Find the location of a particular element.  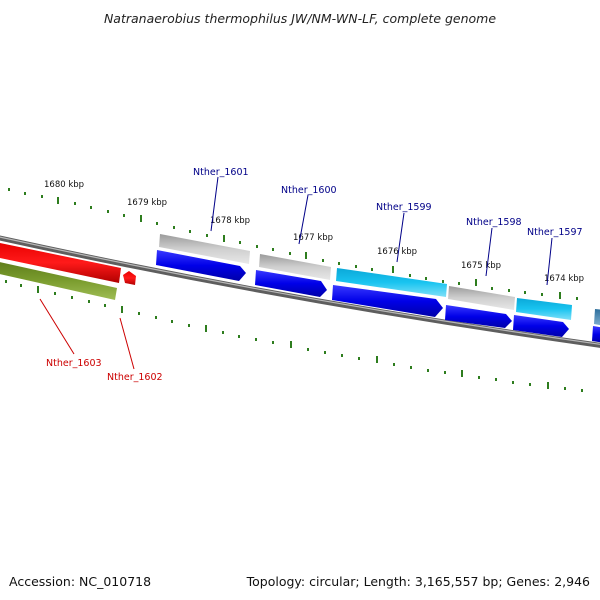

gene-label-nther-1601: Nther_1601 is located at coordinates (221, 172).